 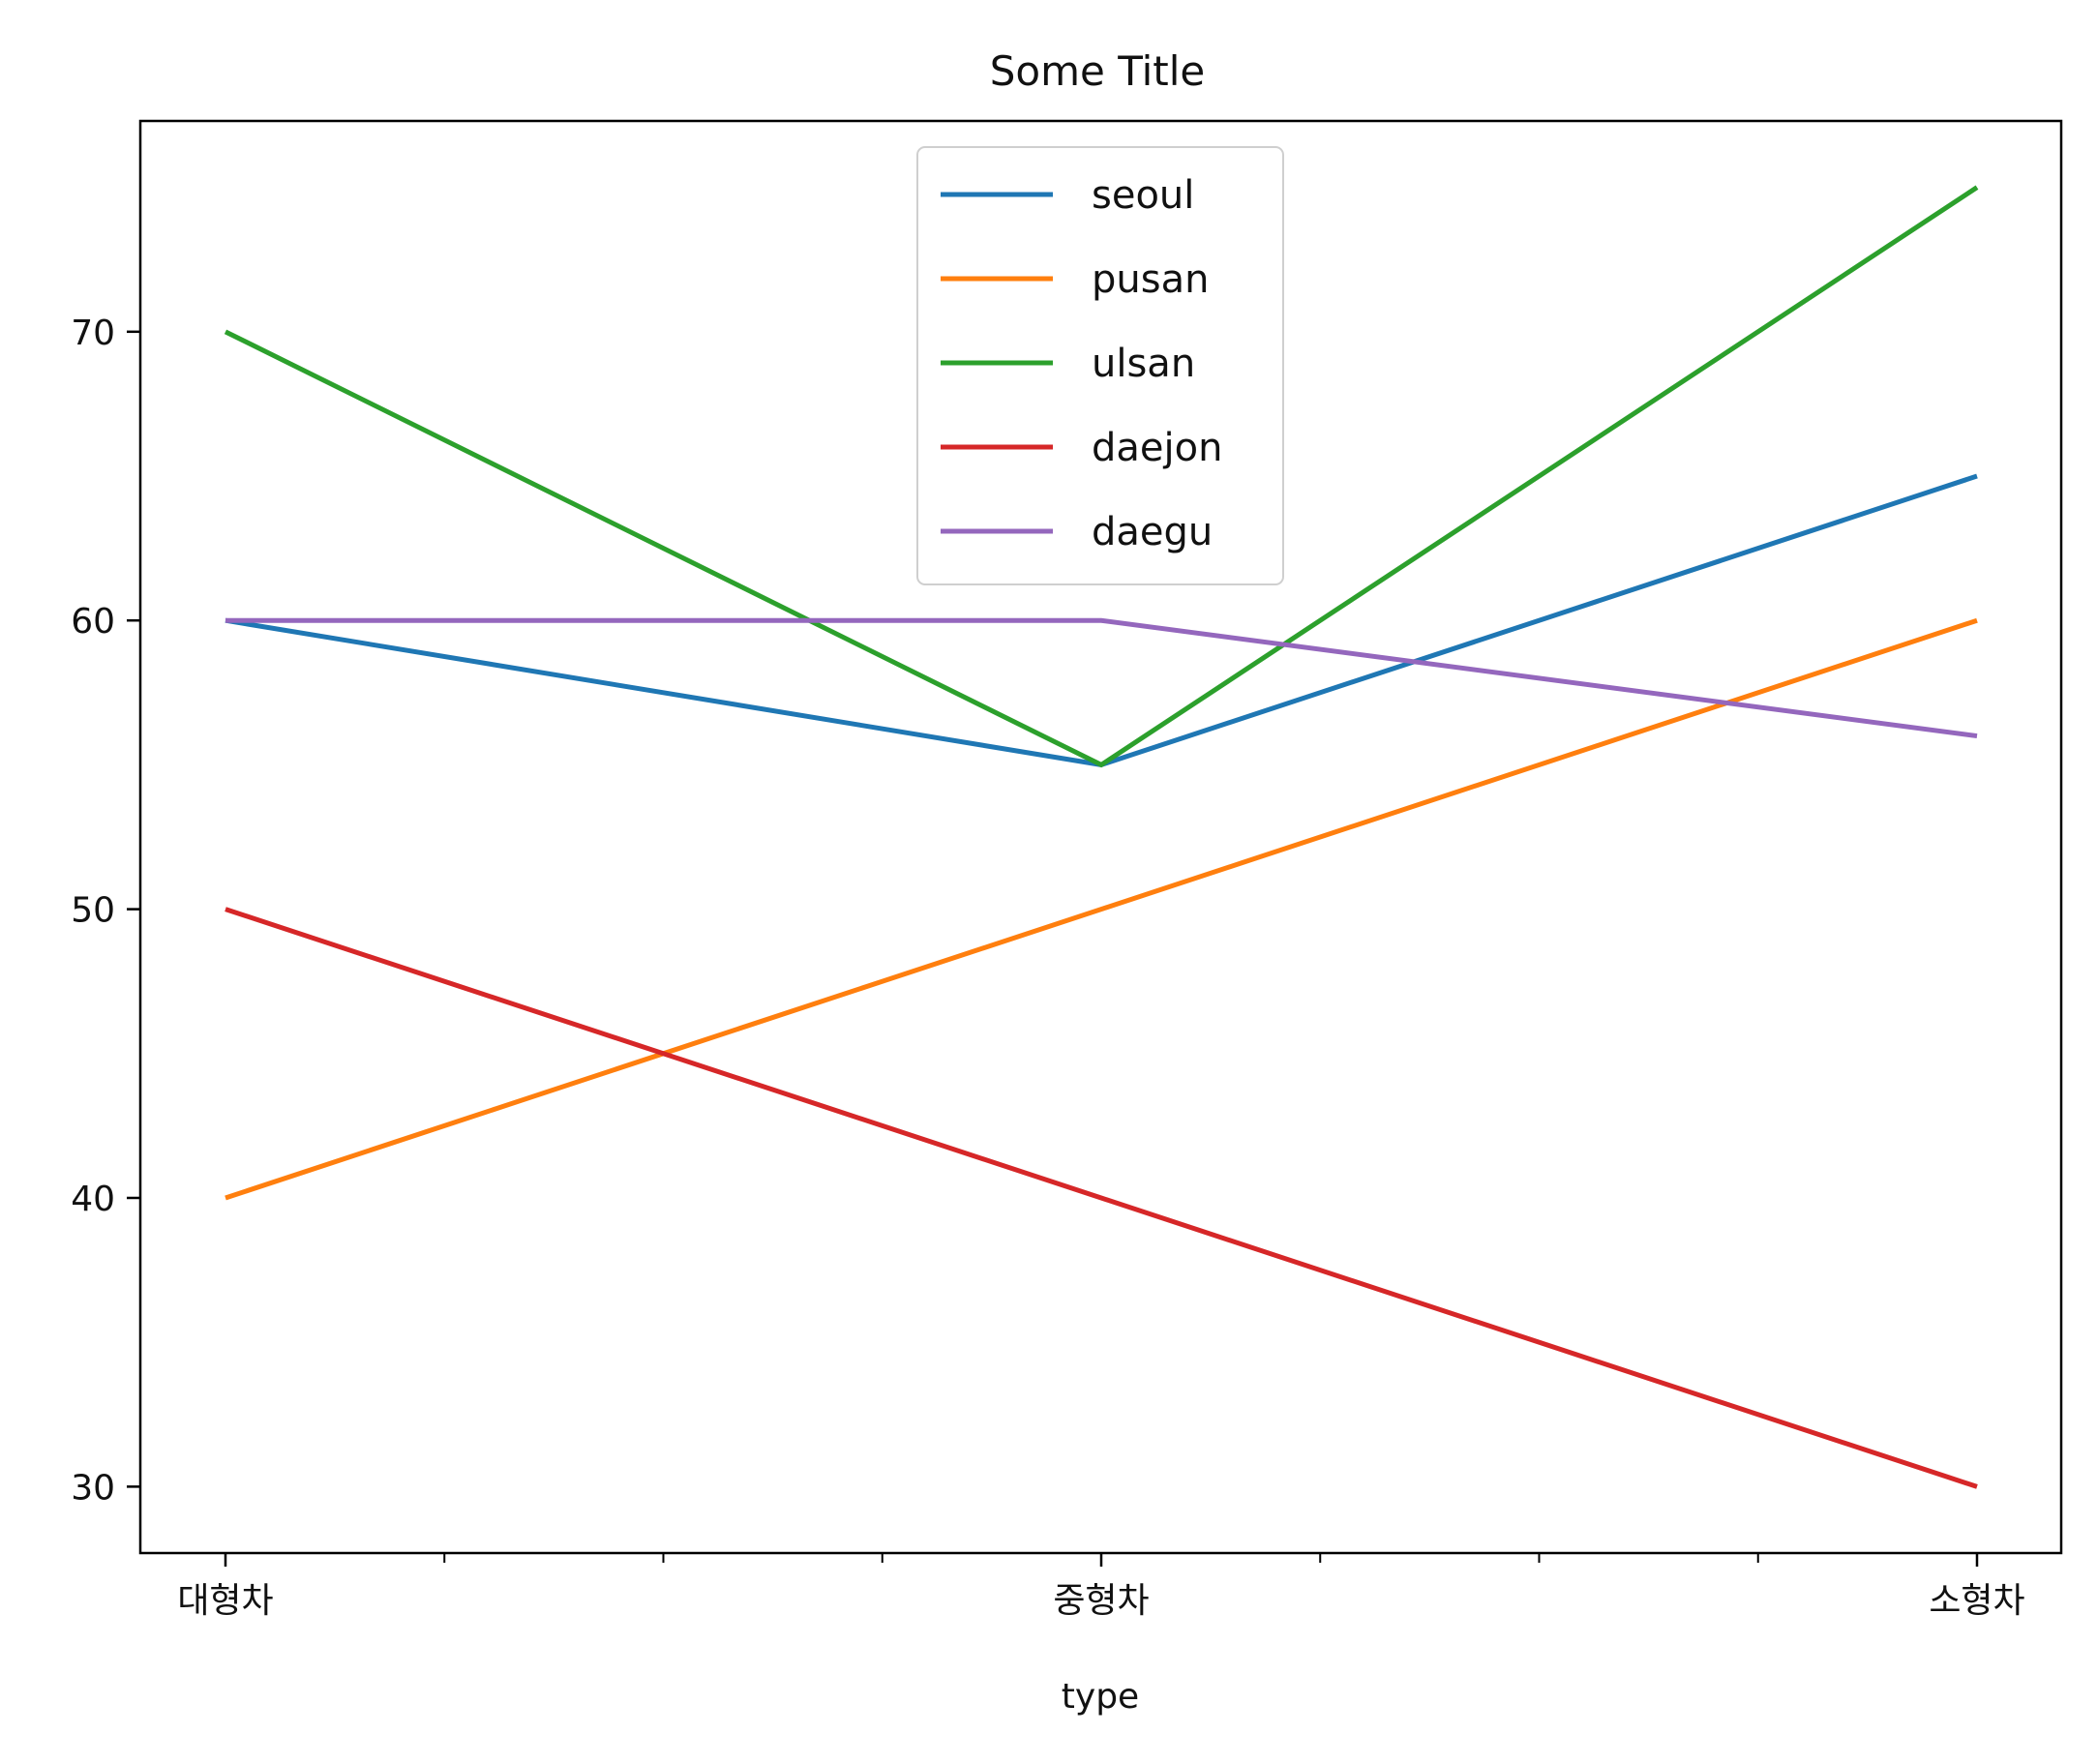 What do you see at coordinates (93, 1488) in the screenshot?
I see `y-tick-label: 30` at bounding box center [93, 1488].